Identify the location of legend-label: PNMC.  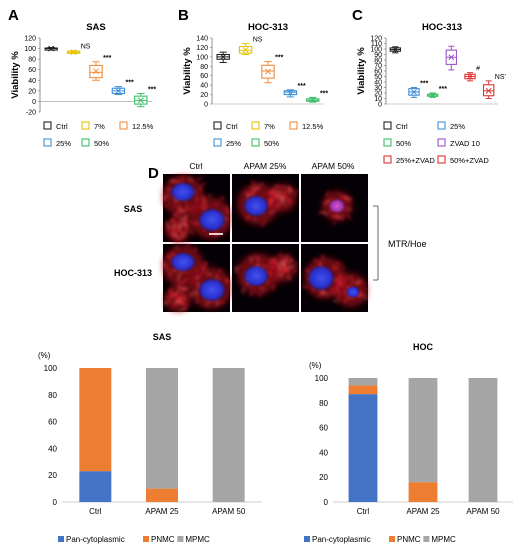
(163, 539).